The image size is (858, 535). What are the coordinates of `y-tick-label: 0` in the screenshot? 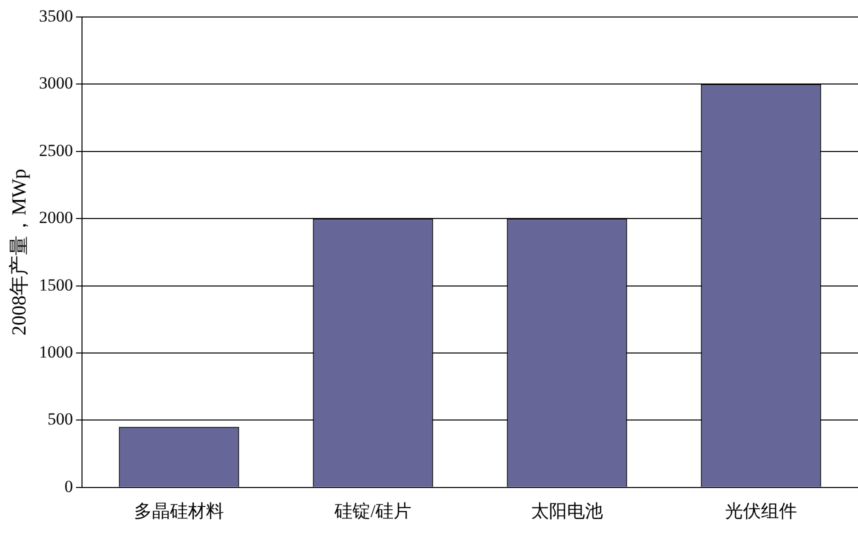 It's located at (68, 486).